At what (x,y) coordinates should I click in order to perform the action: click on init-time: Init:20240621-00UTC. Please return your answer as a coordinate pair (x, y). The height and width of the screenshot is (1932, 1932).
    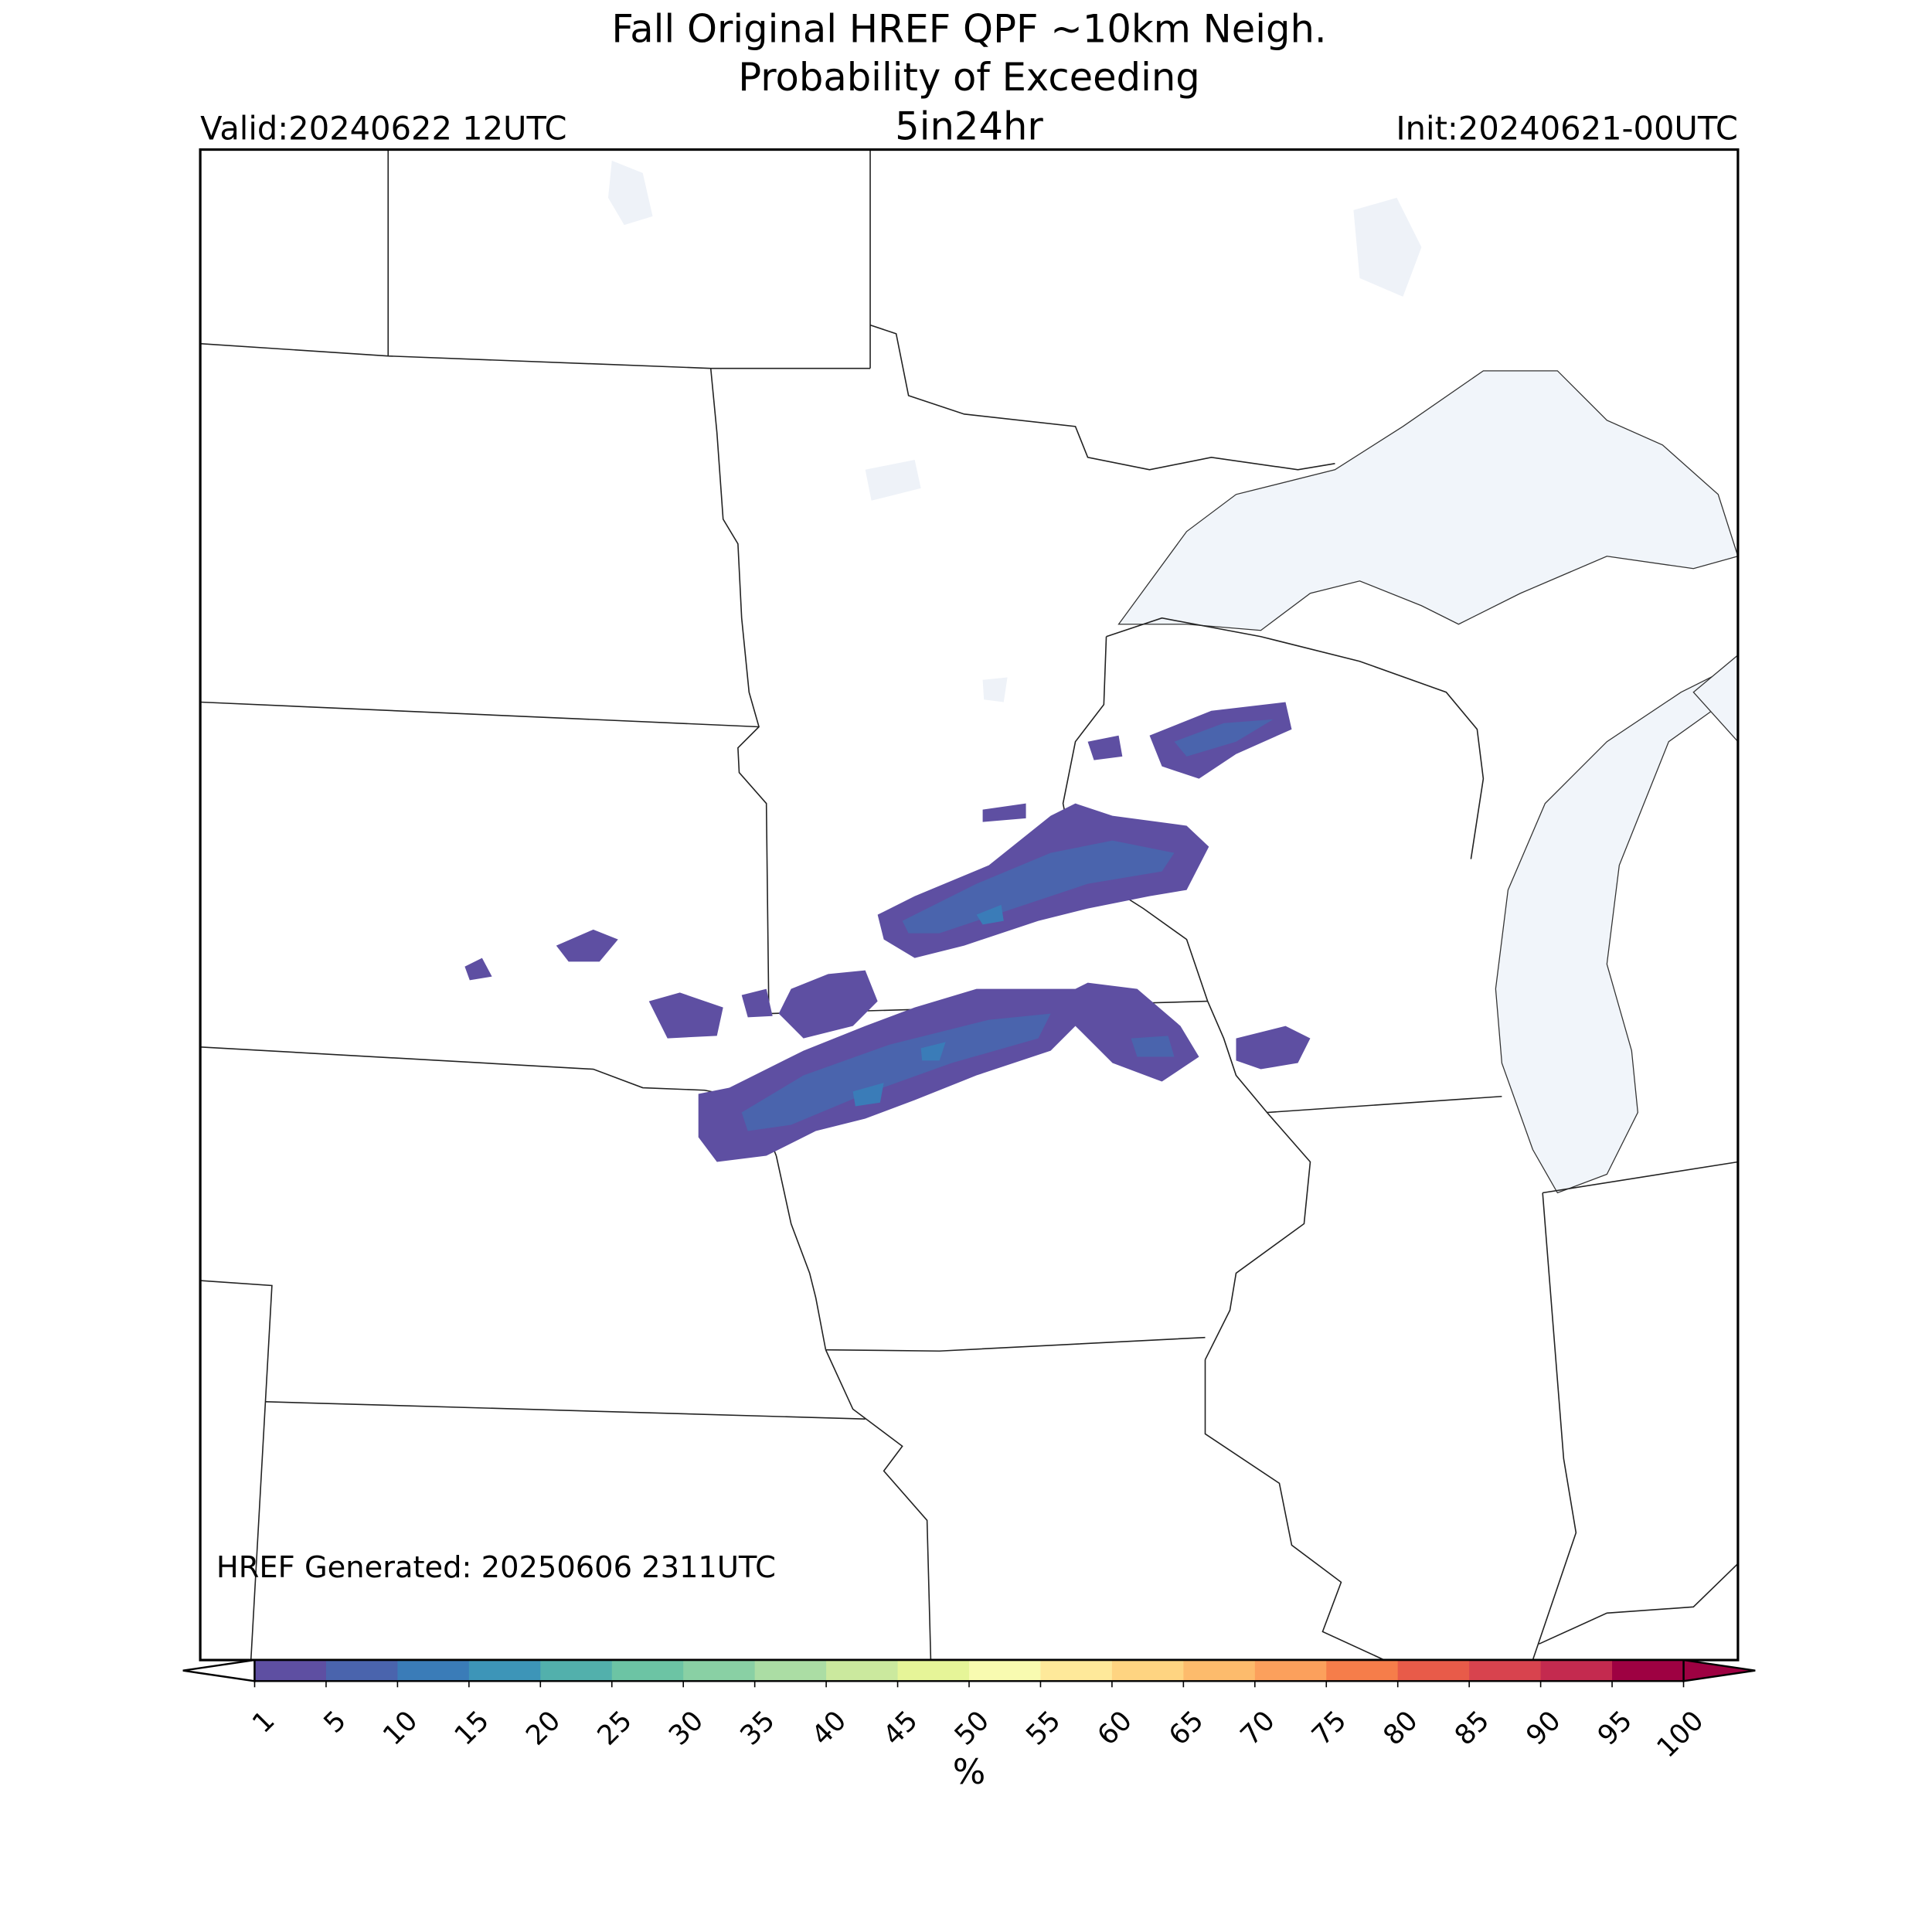
    Looking at the image, I should click on (1567, 129).